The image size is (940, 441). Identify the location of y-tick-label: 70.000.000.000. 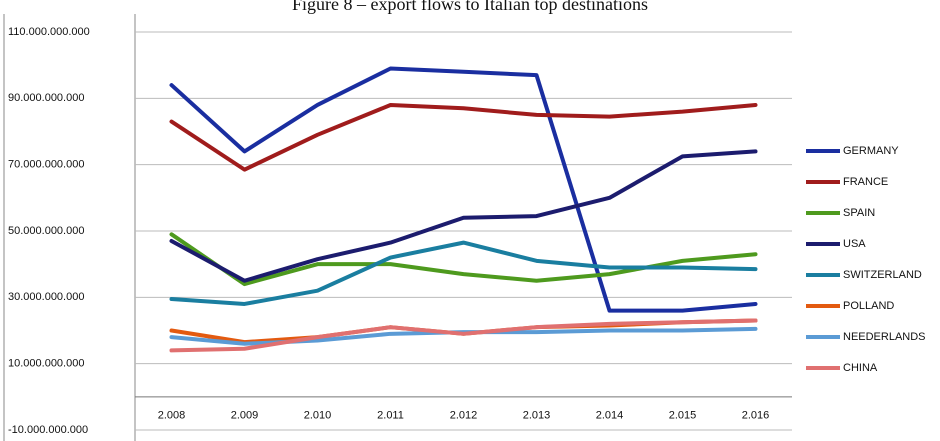
(46, 165).